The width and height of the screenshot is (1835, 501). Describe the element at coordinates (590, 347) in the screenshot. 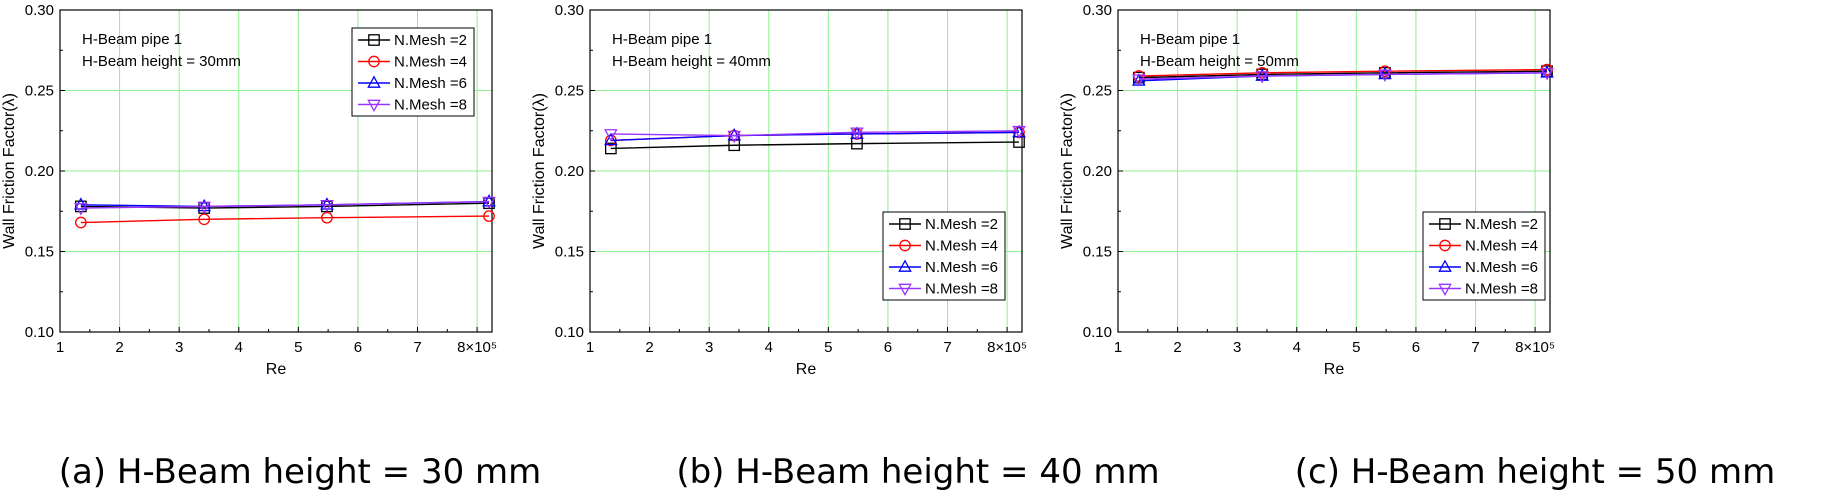

I see `x-tick-label: 1` at that location.